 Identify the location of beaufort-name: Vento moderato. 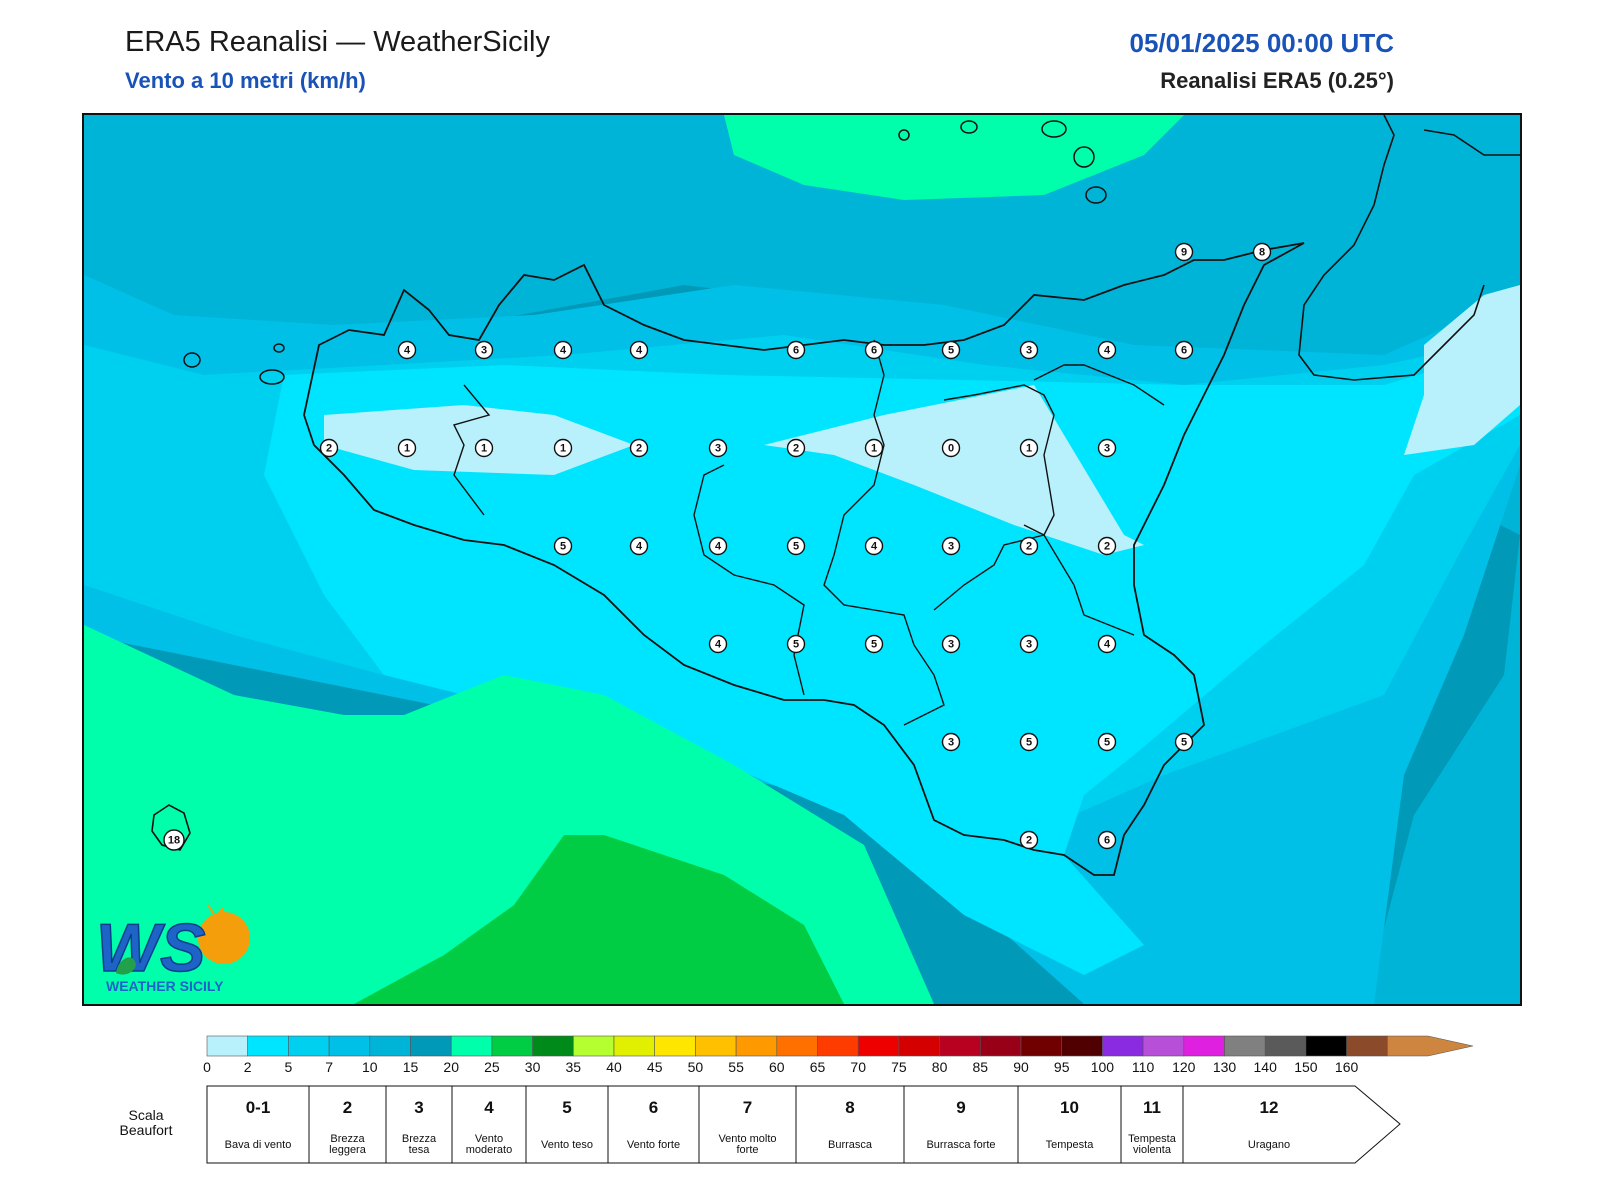
(489, 1144).